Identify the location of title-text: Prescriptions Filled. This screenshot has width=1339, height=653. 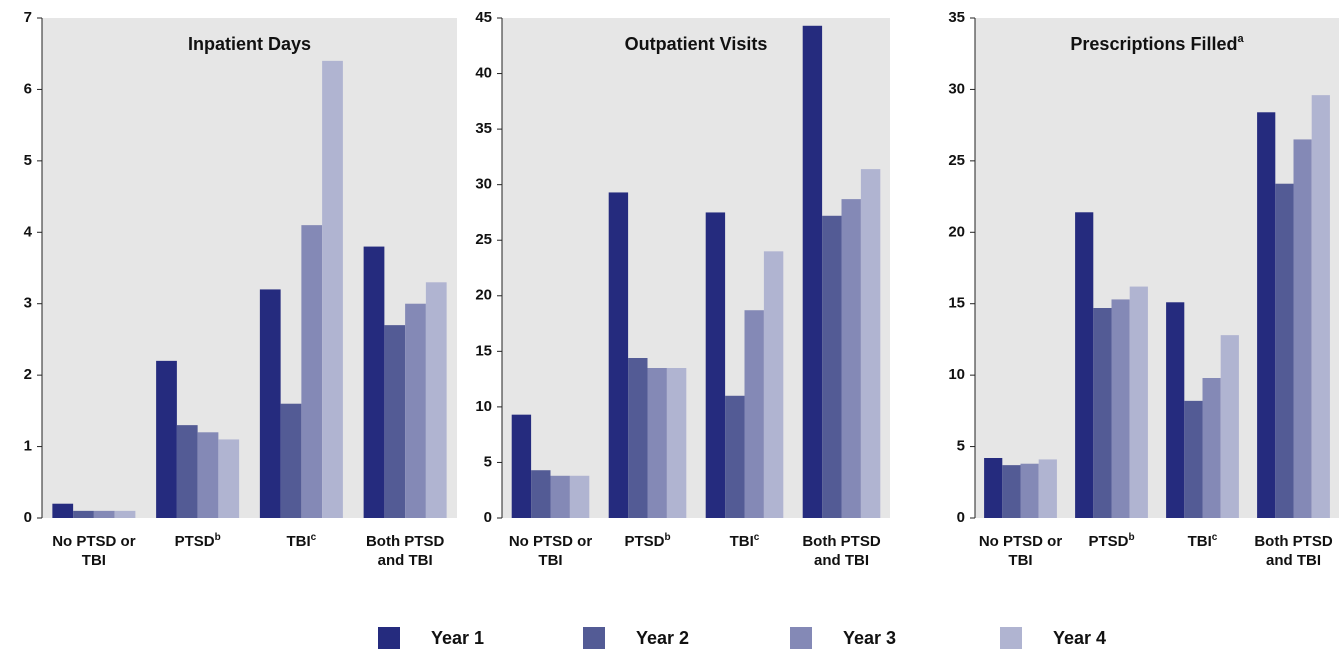
(1153, 44).